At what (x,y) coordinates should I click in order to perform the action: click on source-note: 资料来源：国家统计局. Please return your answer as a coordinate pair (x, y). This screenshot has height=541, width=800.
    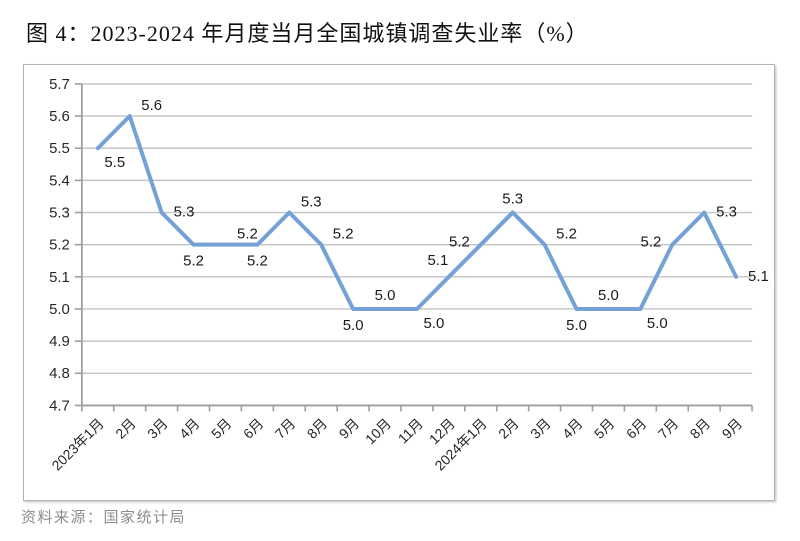
    Looking at the image, I should click on (104, 518).